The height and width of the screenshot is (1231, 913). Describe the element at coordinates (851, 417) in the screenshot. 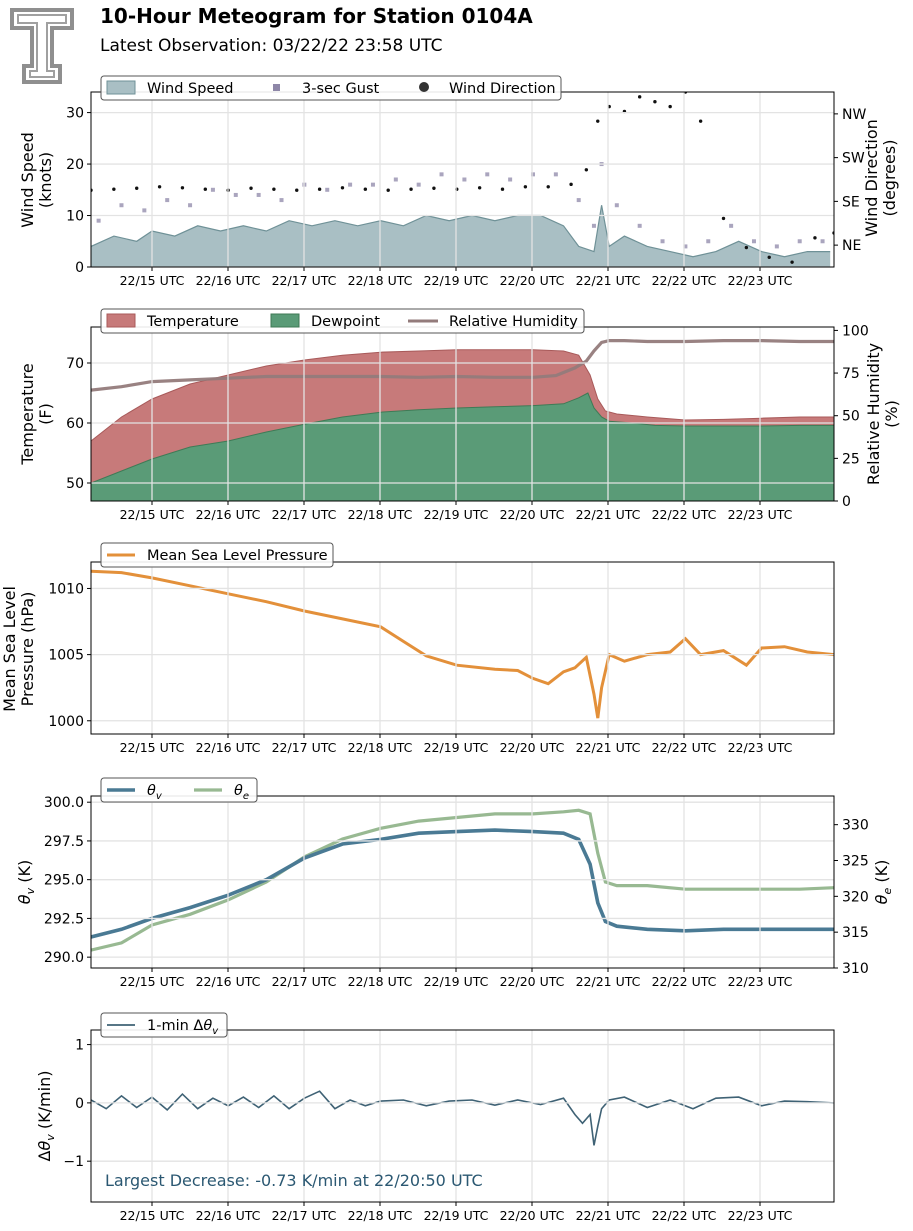

I see `y-right-tick-label: 50` at that location.